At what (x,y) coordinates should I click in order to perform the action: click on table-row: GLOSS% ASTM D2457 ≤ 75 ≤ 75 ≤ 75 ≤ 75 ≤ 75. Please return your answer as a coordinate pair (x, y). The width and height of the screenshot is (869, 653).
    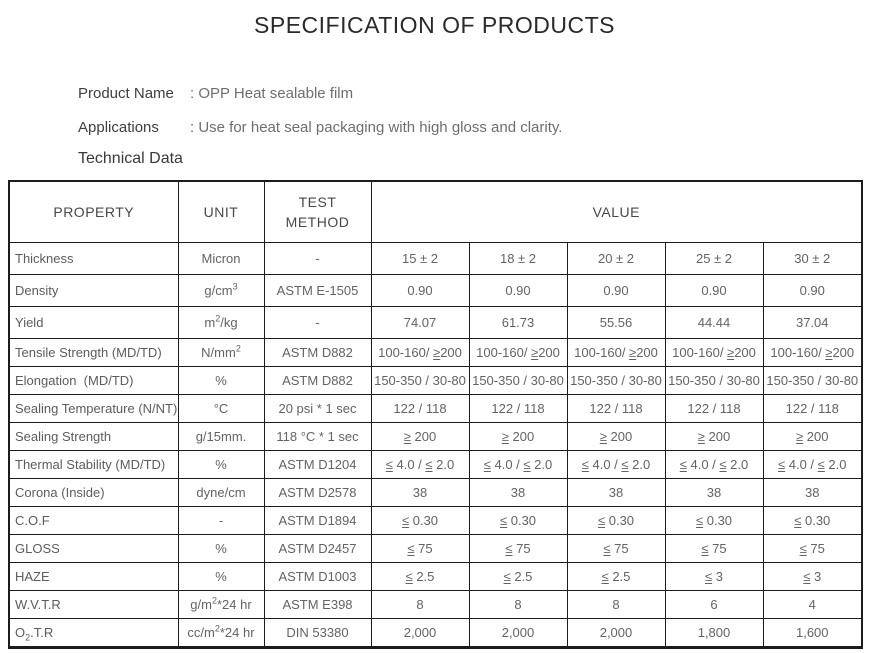
    Looking at the image, I should click on (435, 548).